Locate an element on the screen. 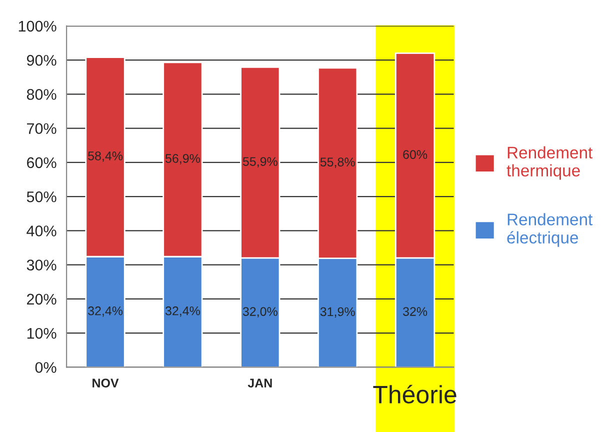  data-label: 32% is located at coordinates (415, 311).